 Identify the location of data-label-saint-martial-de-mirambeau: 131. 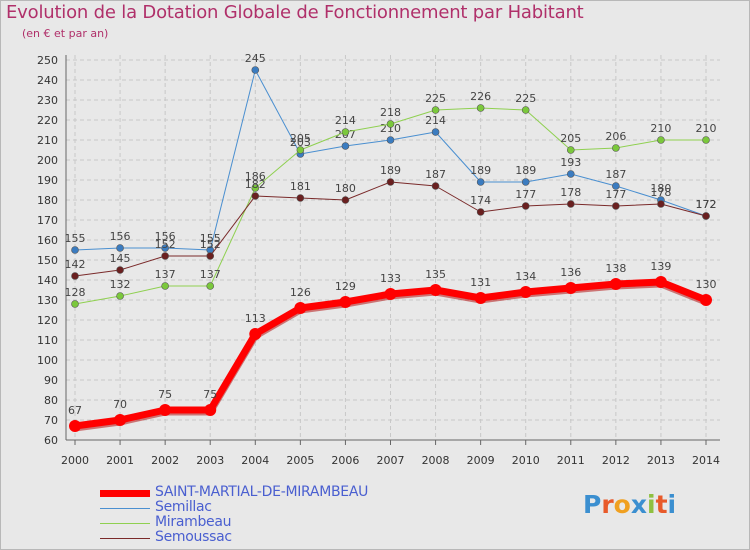
(480, 282).